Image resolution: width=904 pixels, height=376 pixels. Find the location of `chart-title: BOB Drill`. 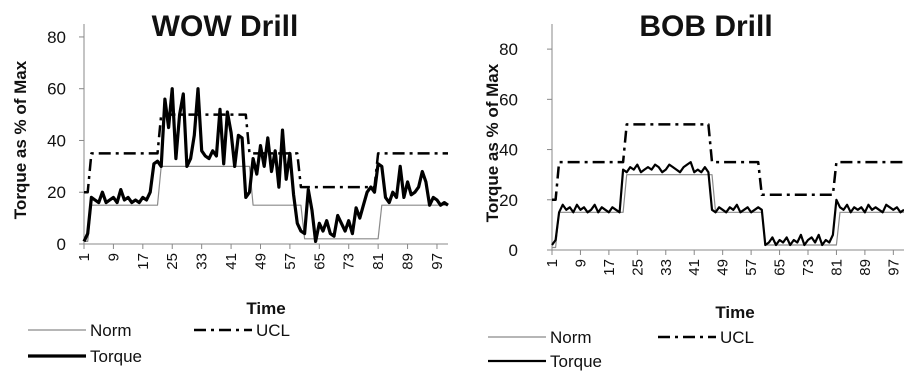

chart-title: BOB Drill is located at coordinates (705, 26).